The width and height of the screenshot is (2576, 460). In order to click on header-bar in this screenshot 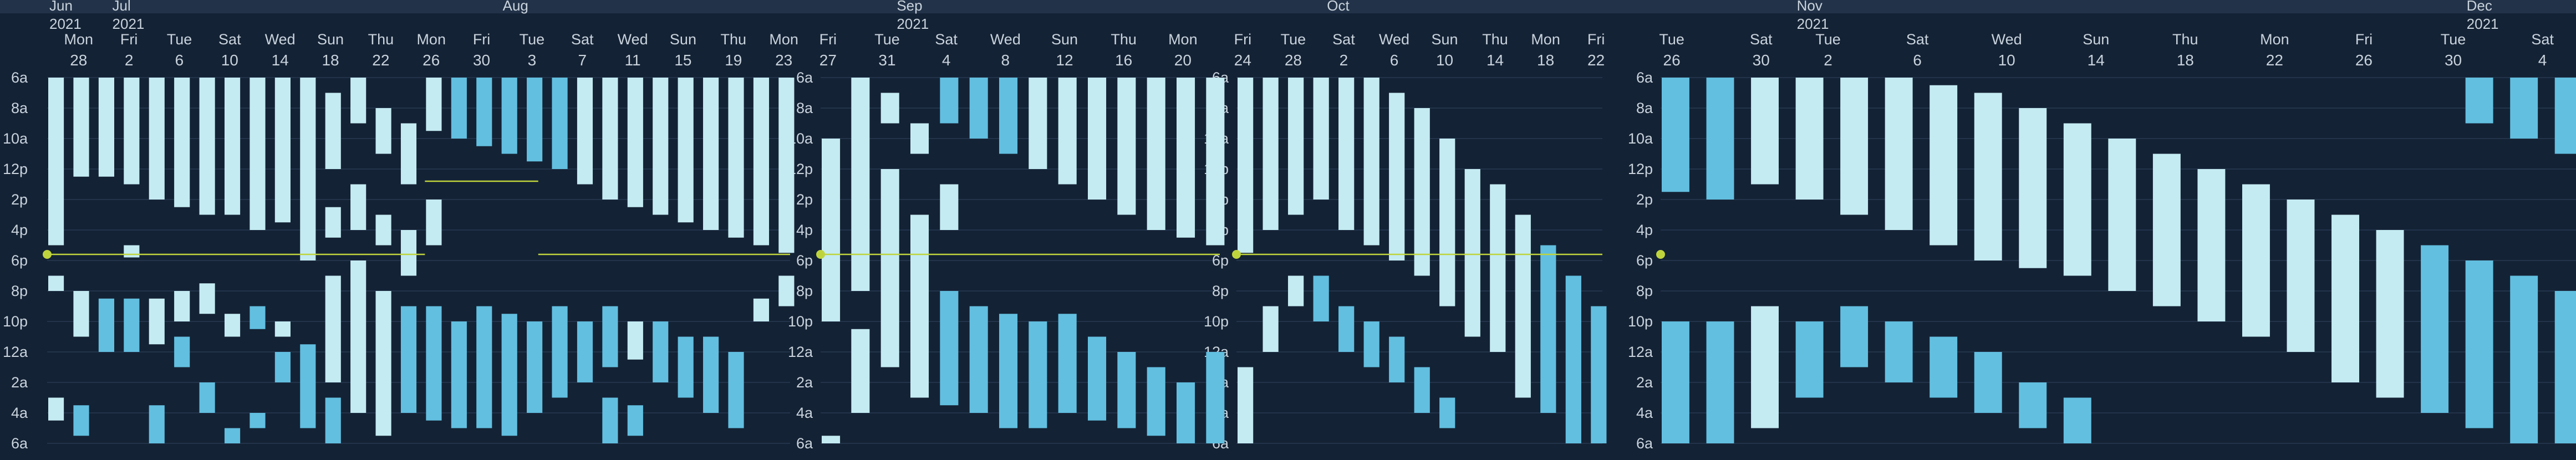, I will do `click(1288, 6)`.